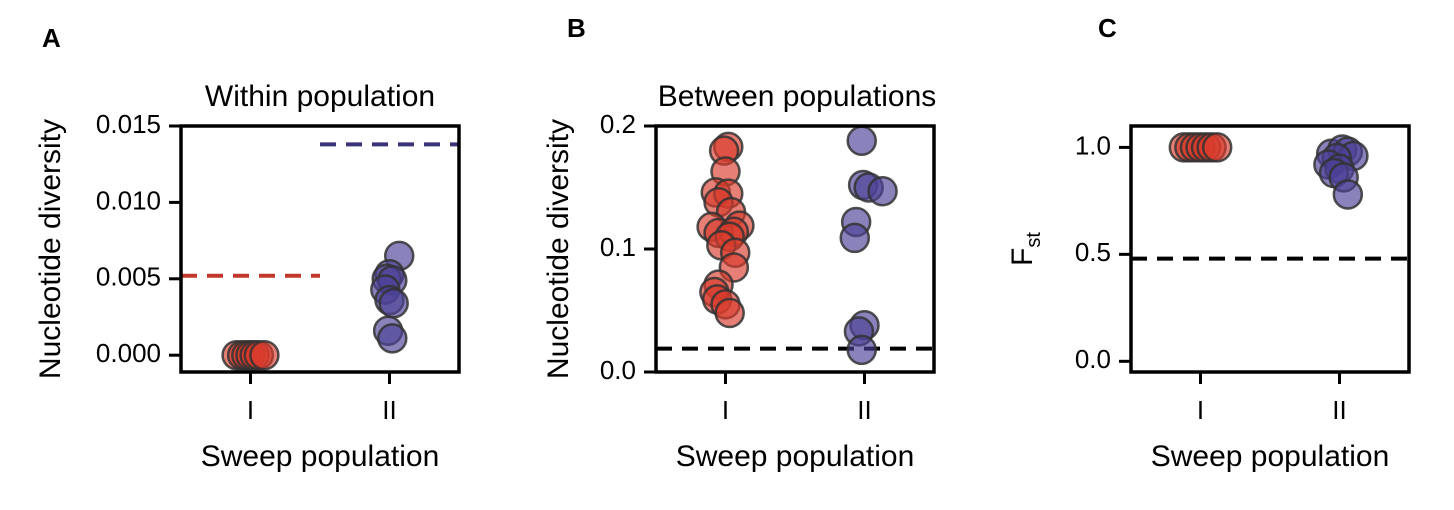 The height and width of the screenshot is (510, 1454). What do you see at coordinates (797, 96) in the screenshot?
I see `panel-title: Between populations` at bounding box center [797, 96].